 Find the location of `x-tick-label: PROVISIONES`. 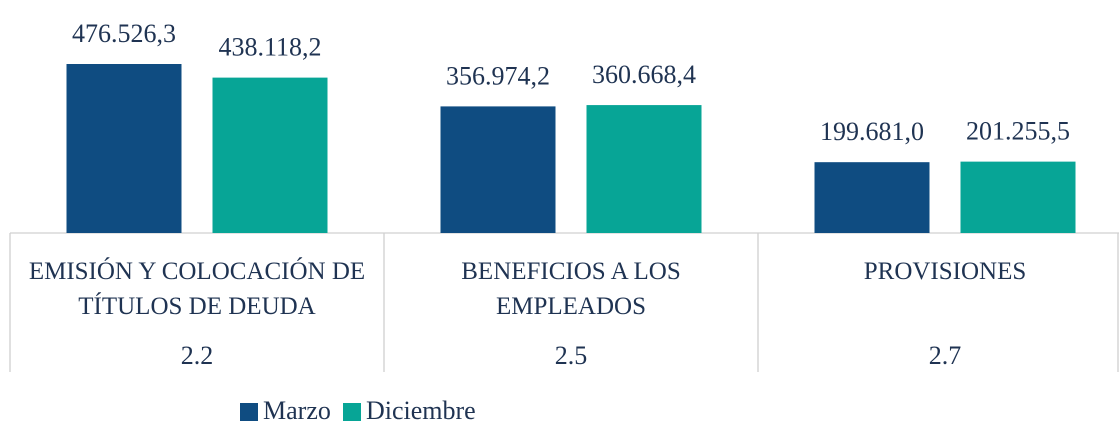

x-tick-label: PROVISIONES is located at coordinates (945, 271).